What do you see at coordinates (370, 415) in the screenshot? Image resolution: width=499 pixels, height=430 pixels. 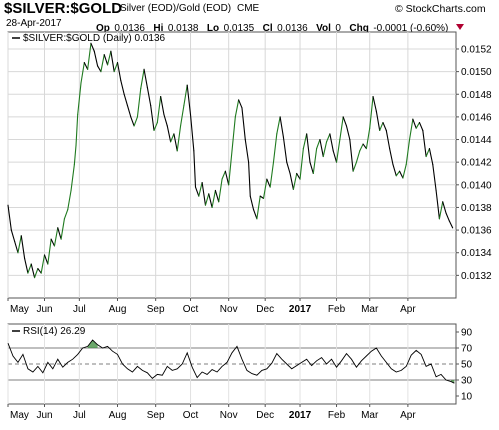 I see `rsi-x-tick-label: Mar` at bounding box center [370, 415].